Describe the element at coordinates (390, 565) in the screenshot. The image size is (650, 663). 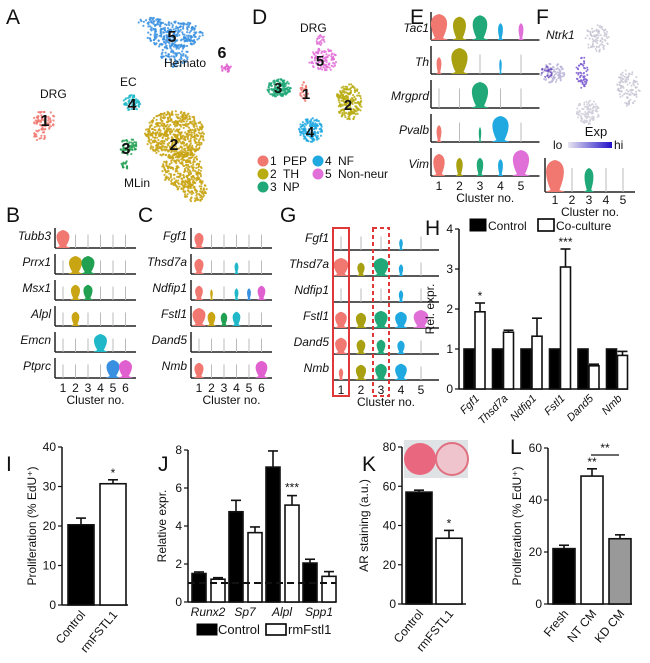
I see `y-tick-label: 20` at that location.